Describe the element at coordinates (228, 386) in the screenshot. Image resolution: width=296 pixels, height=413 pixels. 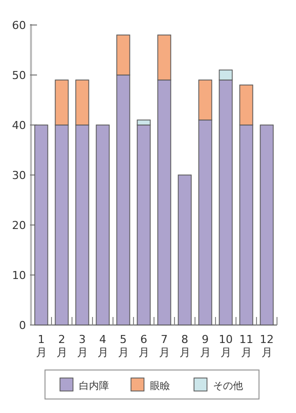
I see `legend-label: その他` at that location.